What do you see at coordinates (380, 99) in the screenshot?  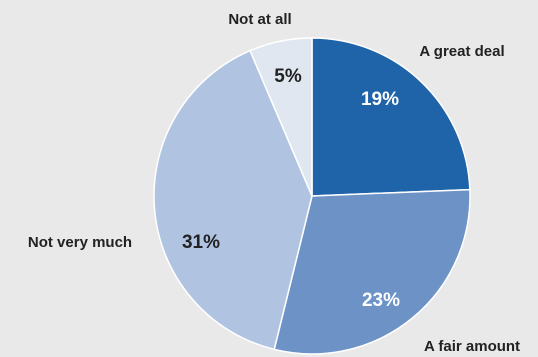 I see `slice-value-label-a-great-deal: 19%` at bounding box center [380, 99].